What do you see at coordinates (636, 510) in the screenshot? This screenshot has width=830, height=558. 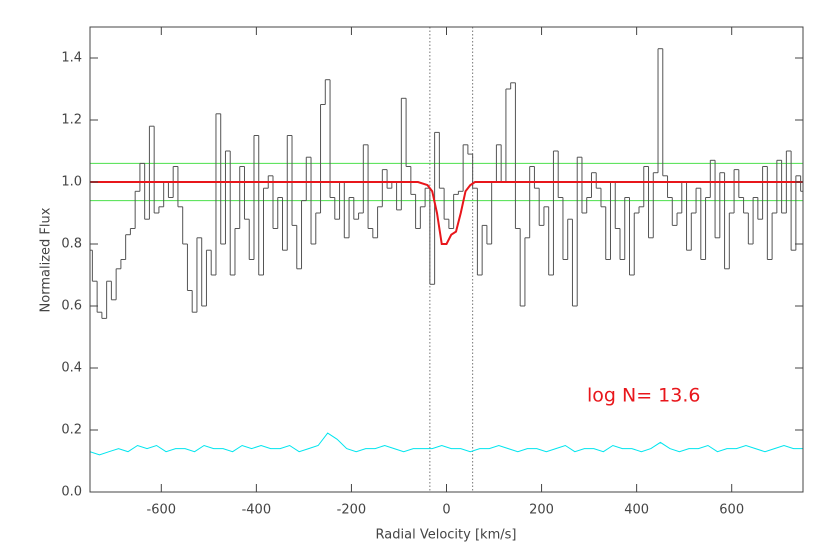 I see `x-tick-label: 400` at bounding box center [636, 510].